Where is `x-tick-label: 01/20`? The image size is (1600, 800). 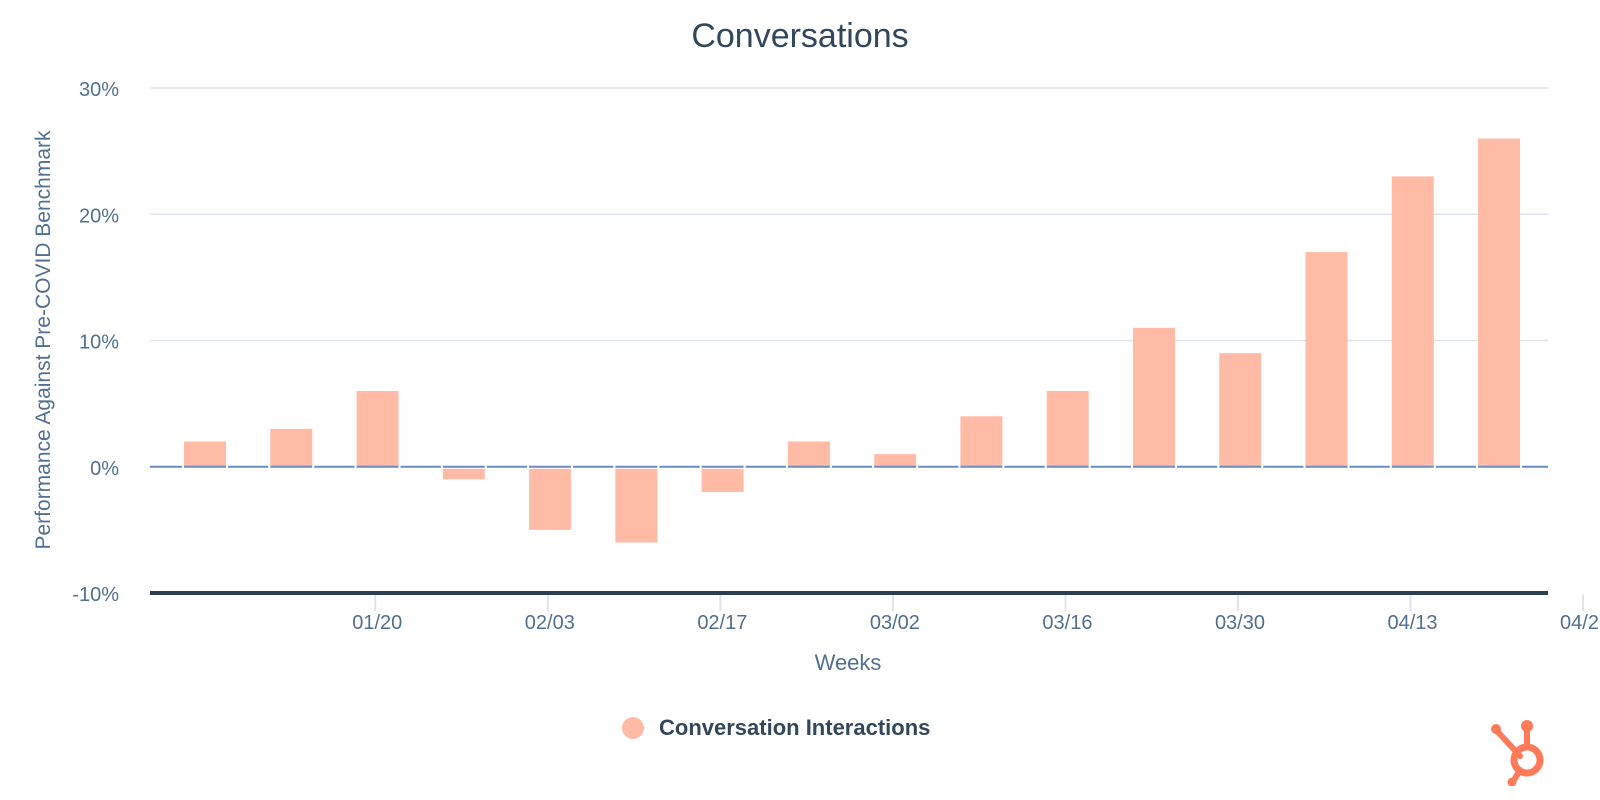
x-tick-label: 01/20 is located at coordinates (377, 623).